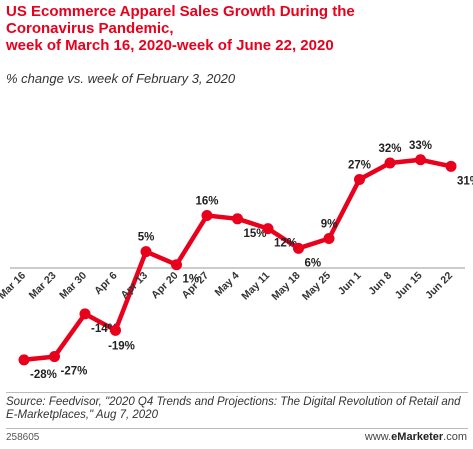 The image size is (473, 449). What do you see at coordinates (255, 286) in the screenshot?
I see `x-tick-label: May 11` at bounding box center [255, 286].